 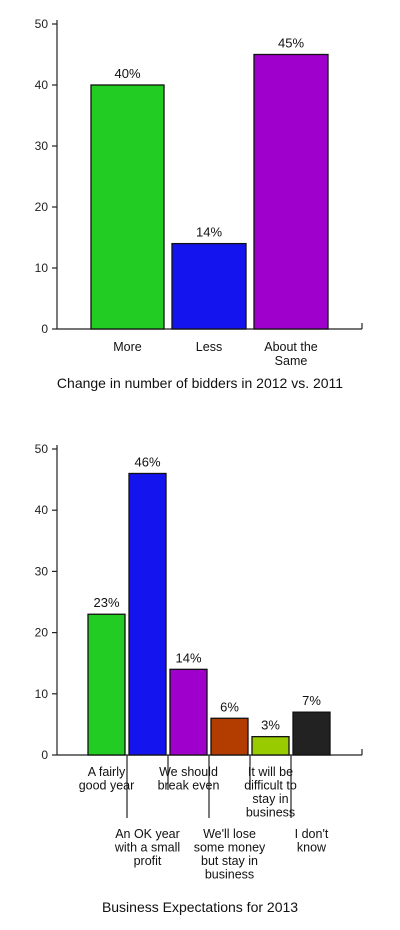 I want to click on data-label: 40%, so click(x=127, y=73).